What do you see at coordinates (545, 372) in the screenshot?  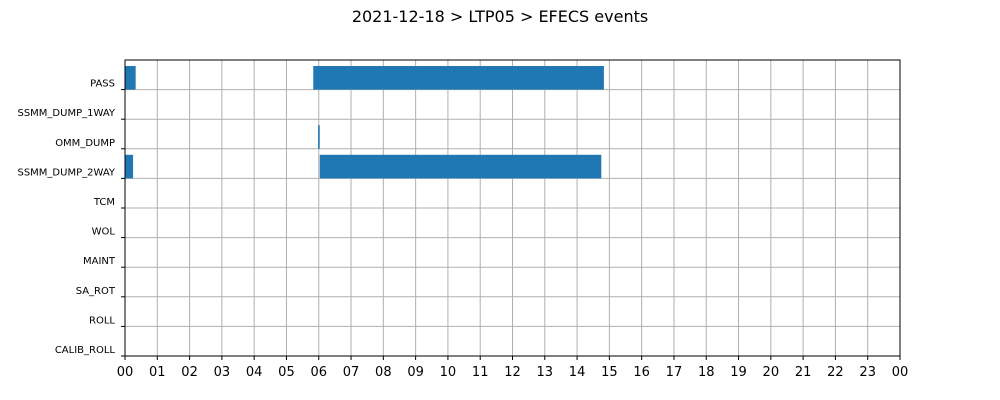 I see `x-tick-label: 13` at bounding box center [545, 372].